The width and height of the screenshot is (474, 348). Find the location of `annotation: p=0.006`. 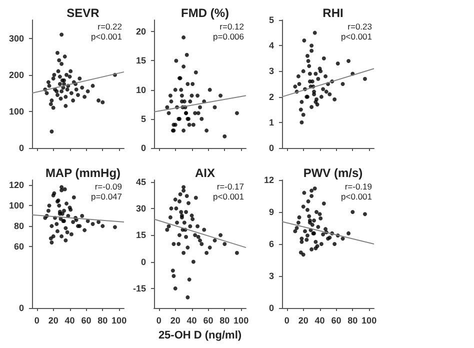

annotation: p=0.006 is located at coordinates (228, 37).